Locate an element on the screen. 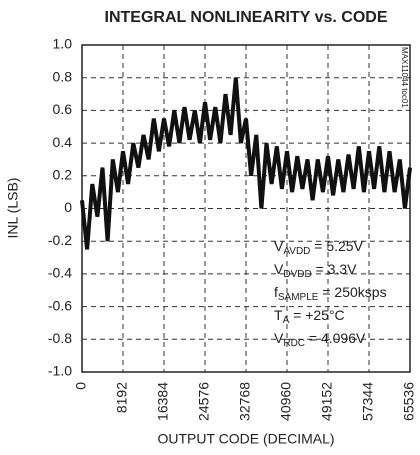 This screenshot has width=420, height=455. annotation-sub: AVDD is located at coordinates (296, 251).